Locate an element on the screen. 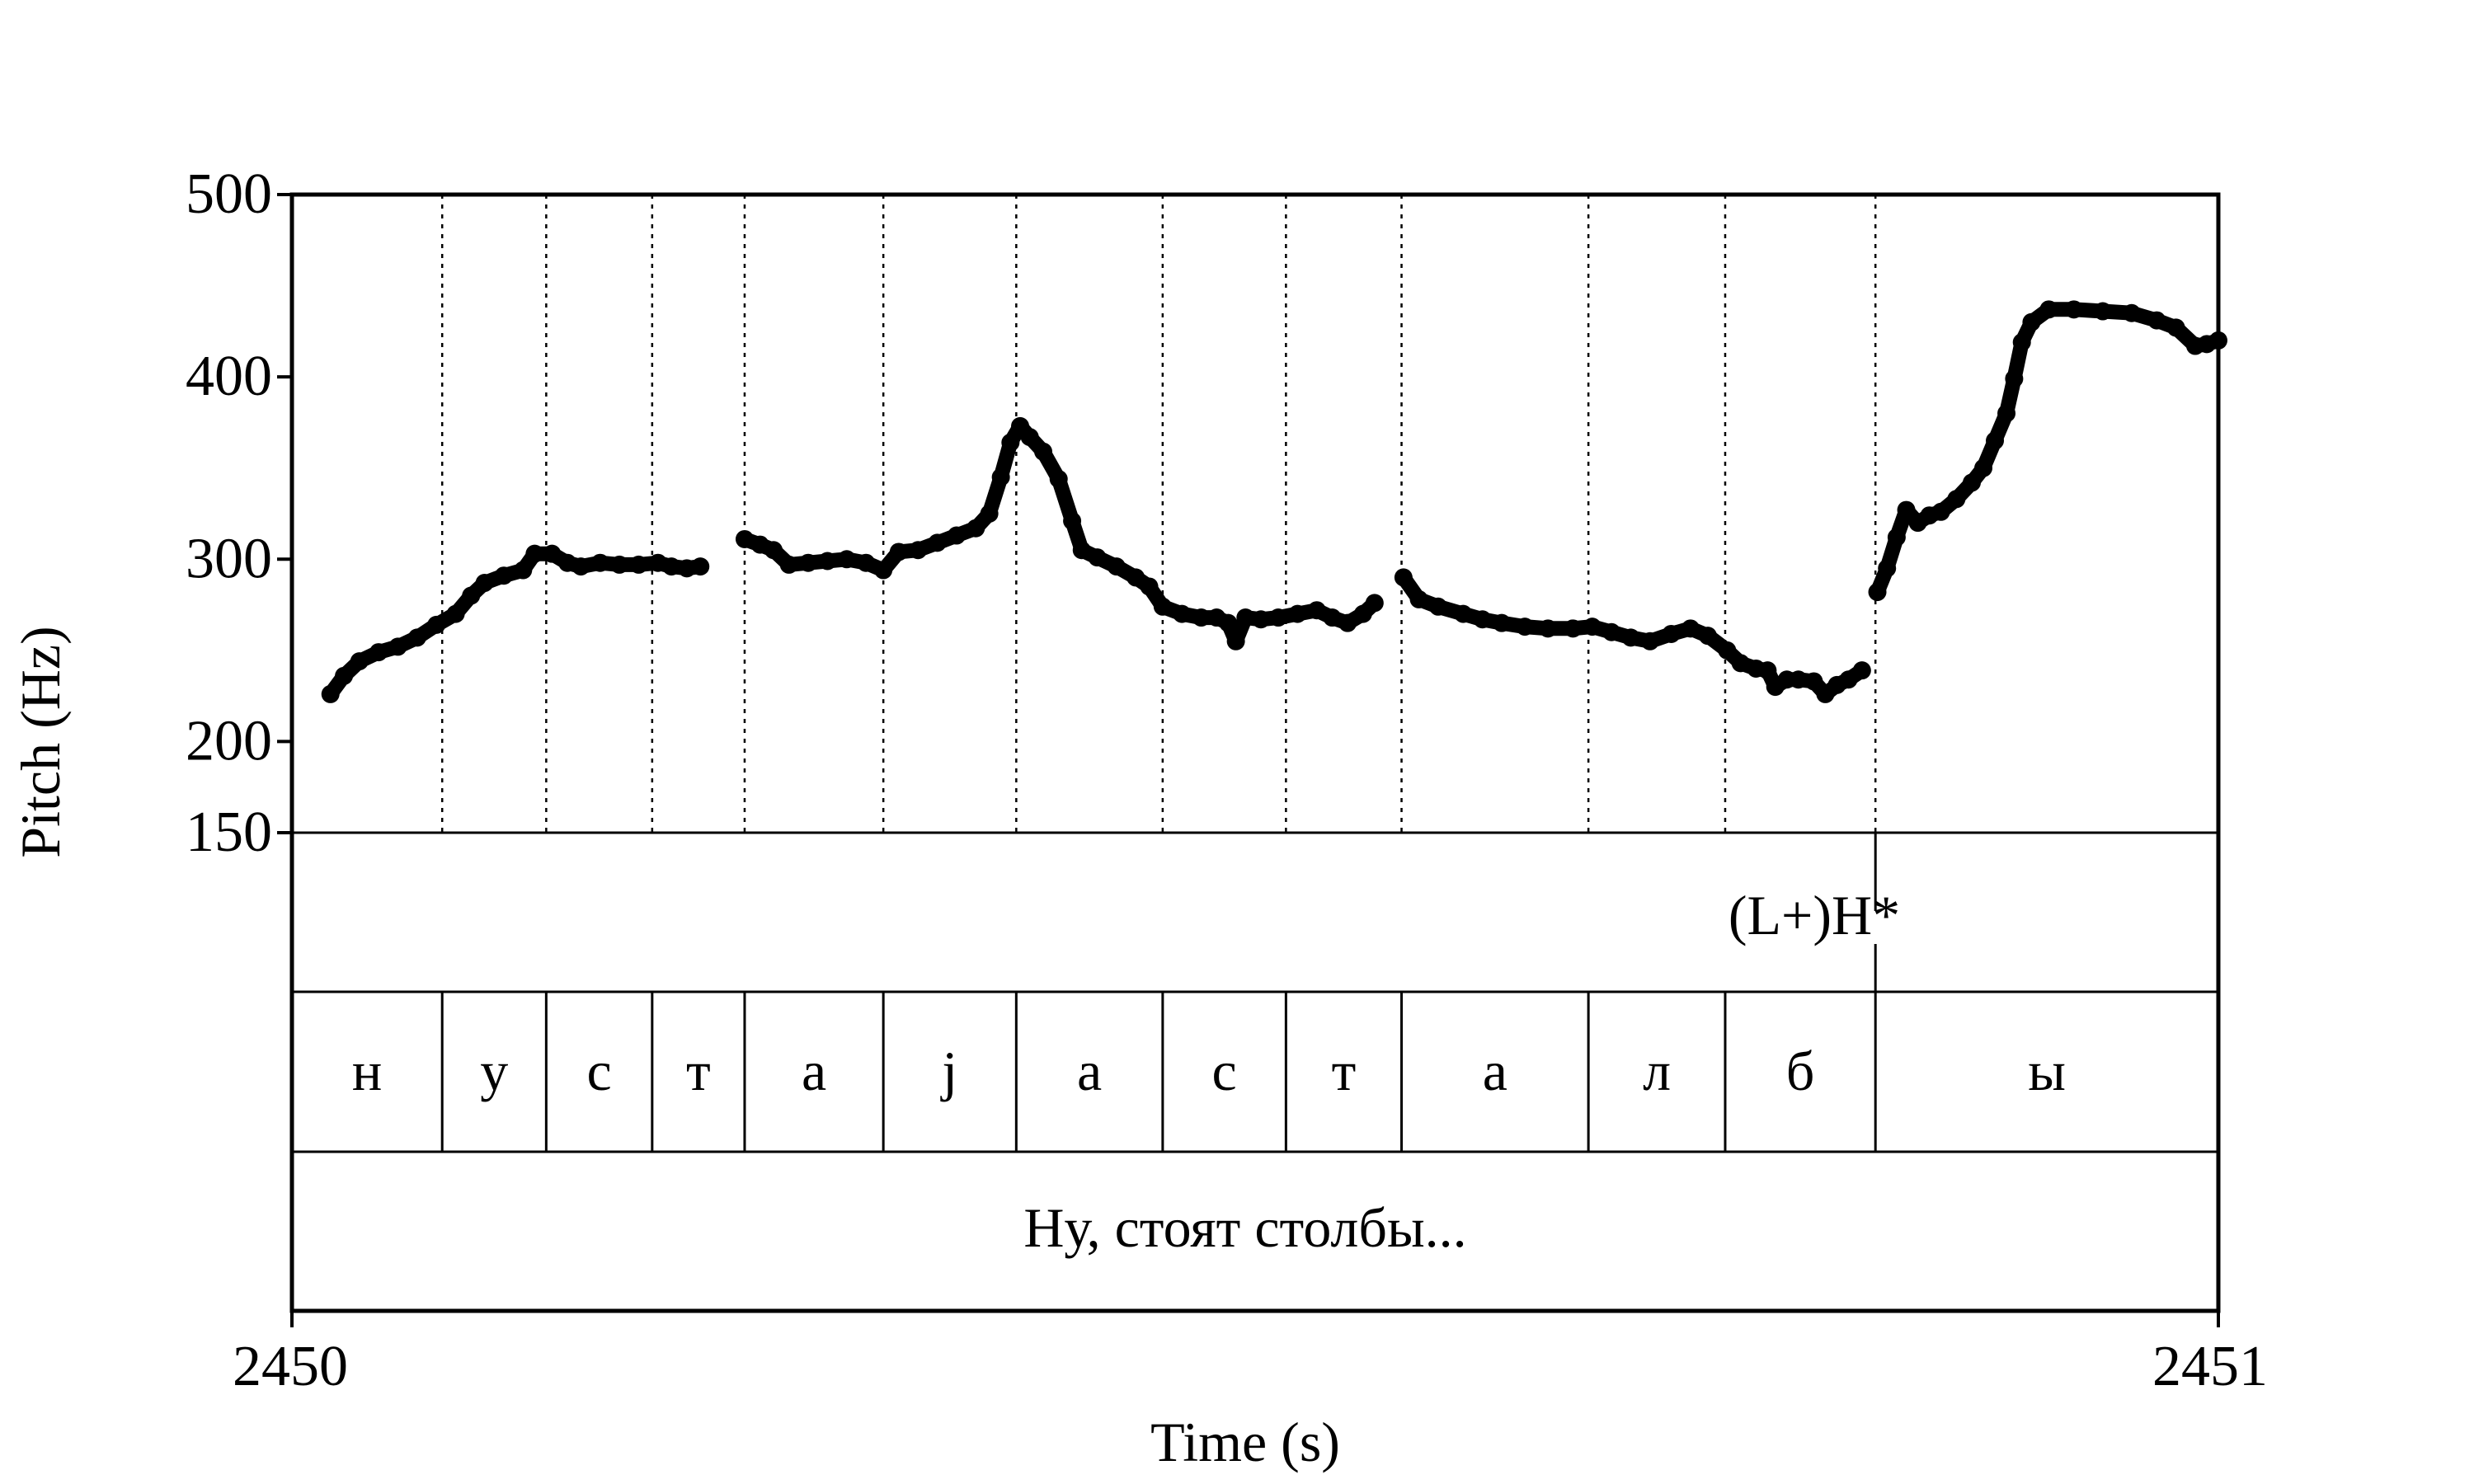 The width and height of the screenshot is (2474, 1484). y-axis-label: Pitch (Hz) is located at coordinates (40, 741).